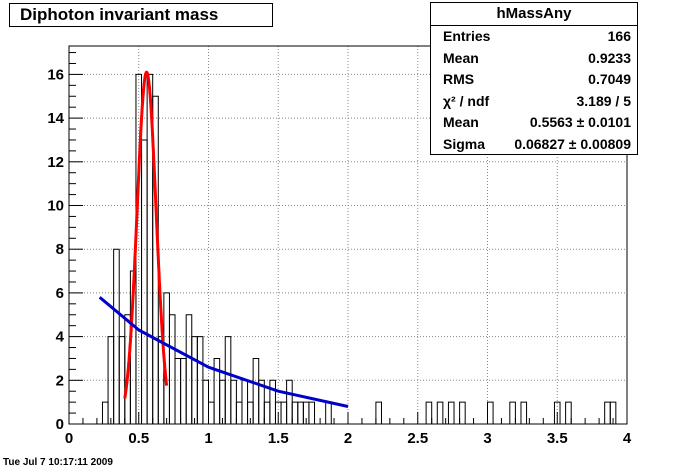 The height and width of the screenshot is (472, 696). What do you see at coordinates (60, 424) in the screenshot?
I see `y-tick-label: 0` at bounding box center [60, 424].